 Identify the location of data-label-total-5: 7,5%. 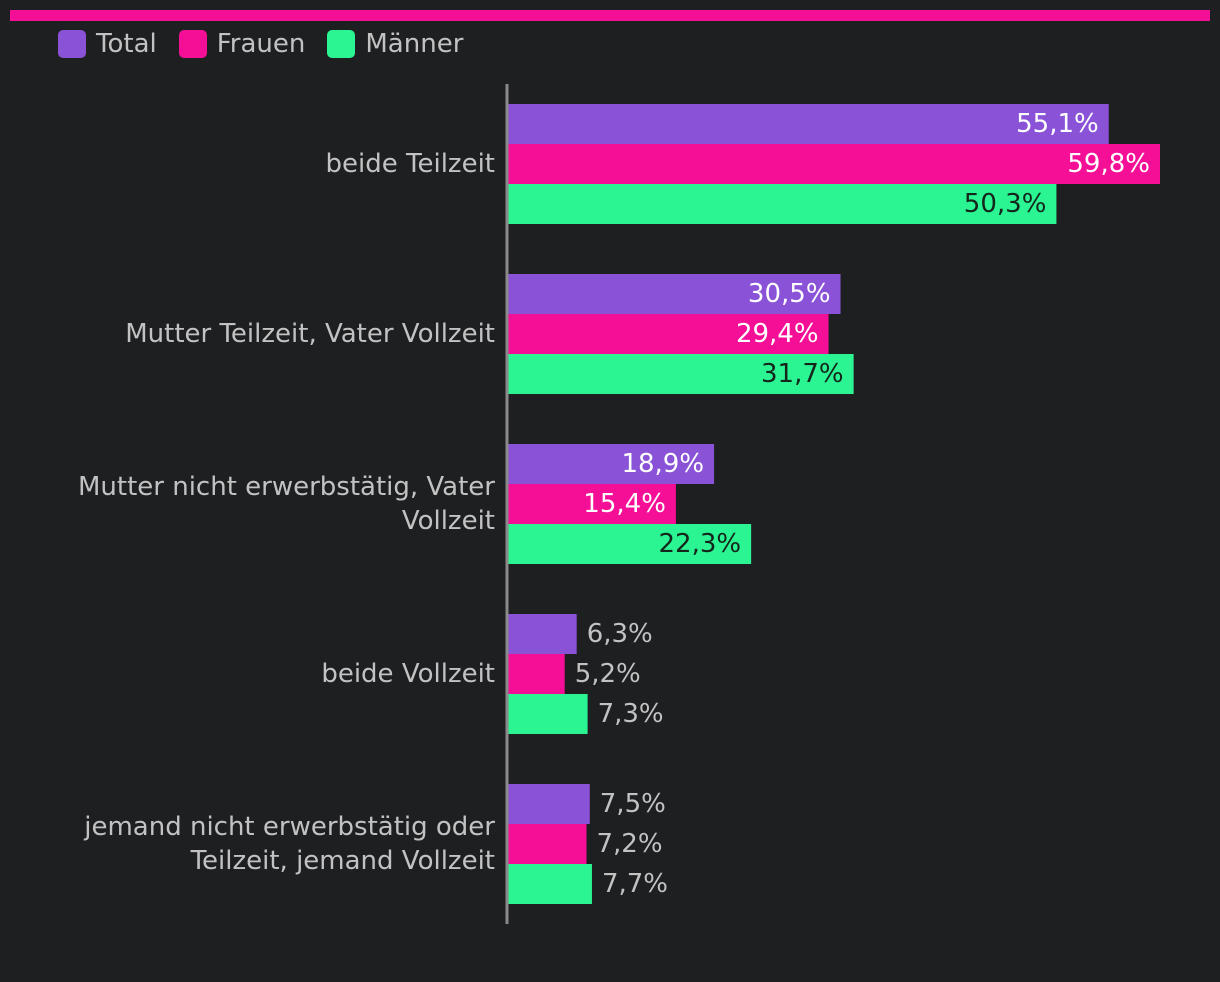
(633, 804).